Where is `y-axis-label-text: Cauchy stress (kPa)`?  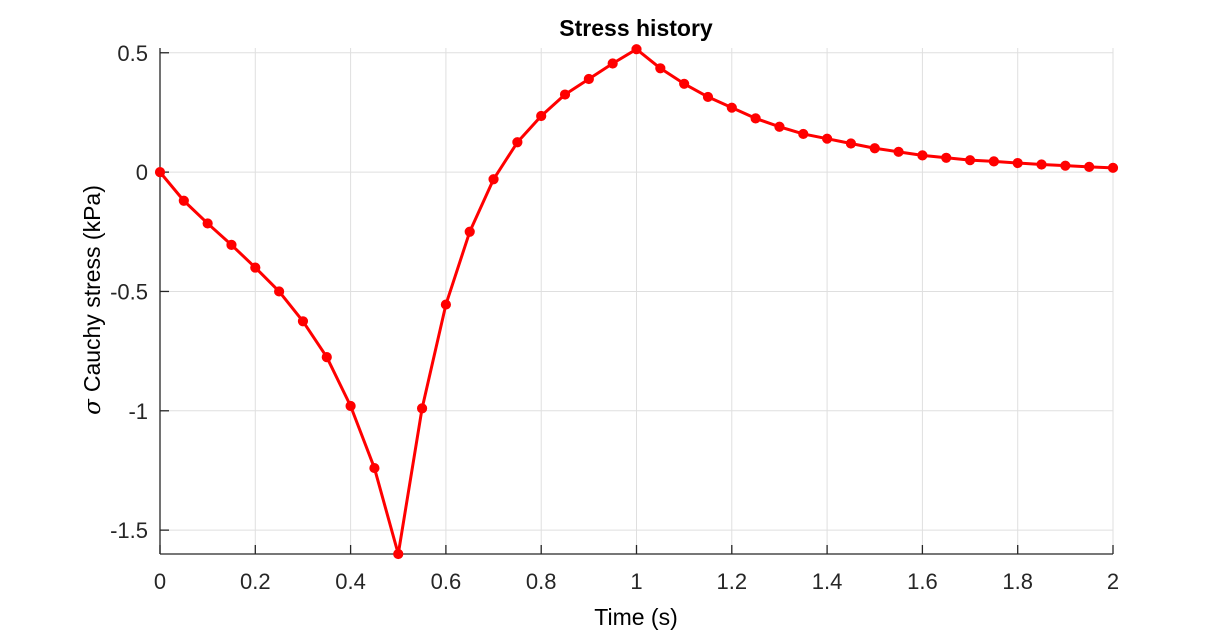 y-axis-label-text: Cauchy stress (kPa) is located at coordinates (92, 288).